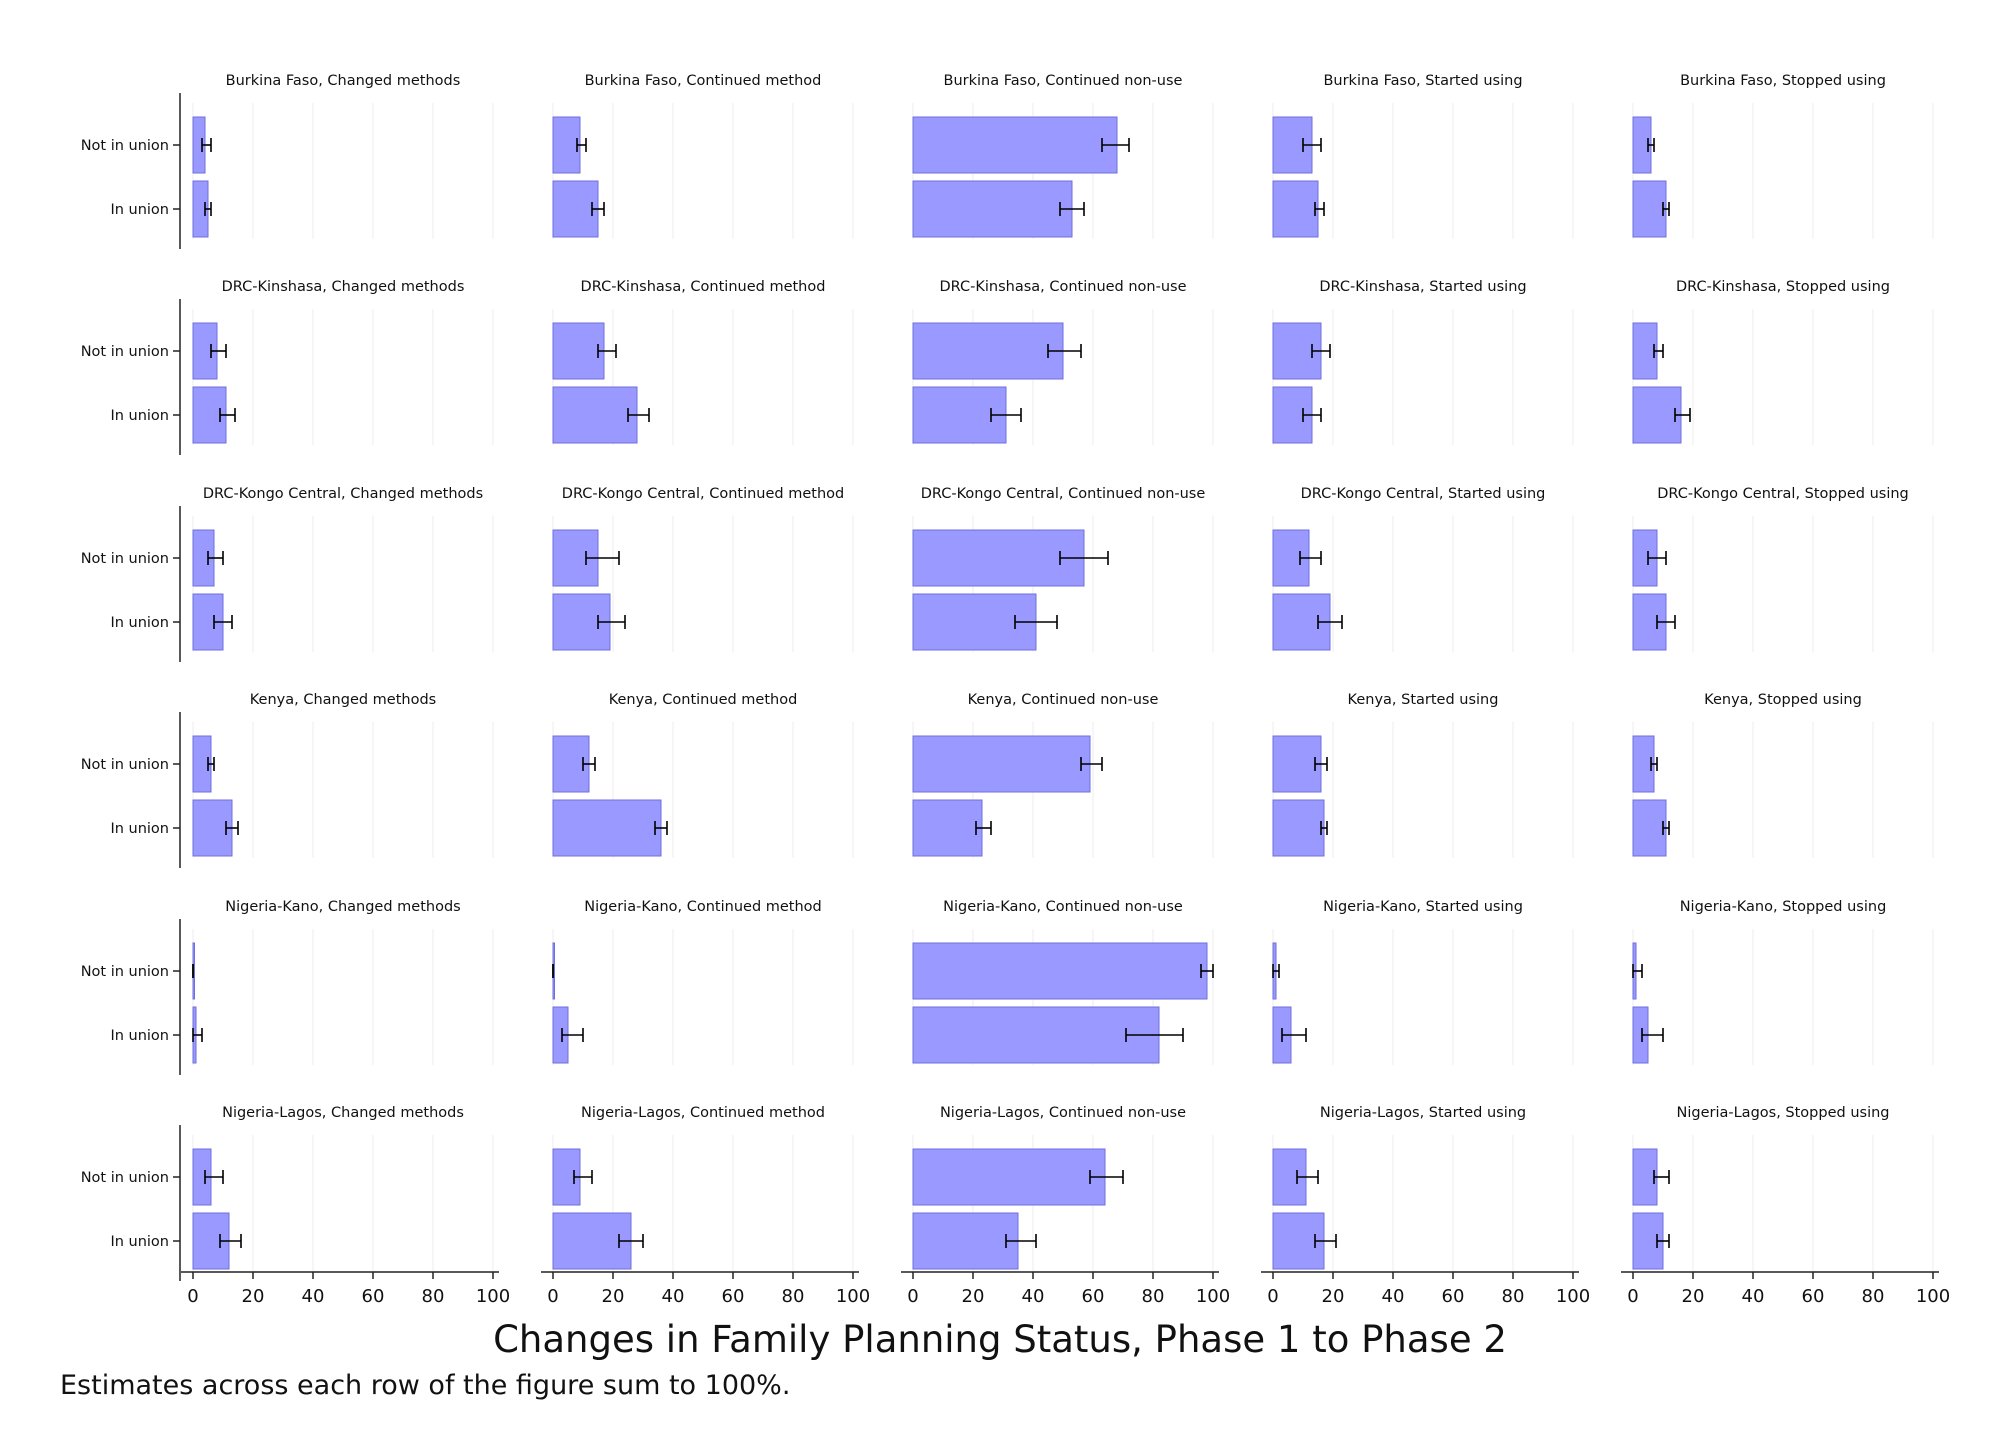 The height and width of the screenshot is (1455, 2000). Describe the element at coordinates (1423, 1113) in the screenshot. I see `panel-title: Nigeria-Lagos, Started using` at that location.